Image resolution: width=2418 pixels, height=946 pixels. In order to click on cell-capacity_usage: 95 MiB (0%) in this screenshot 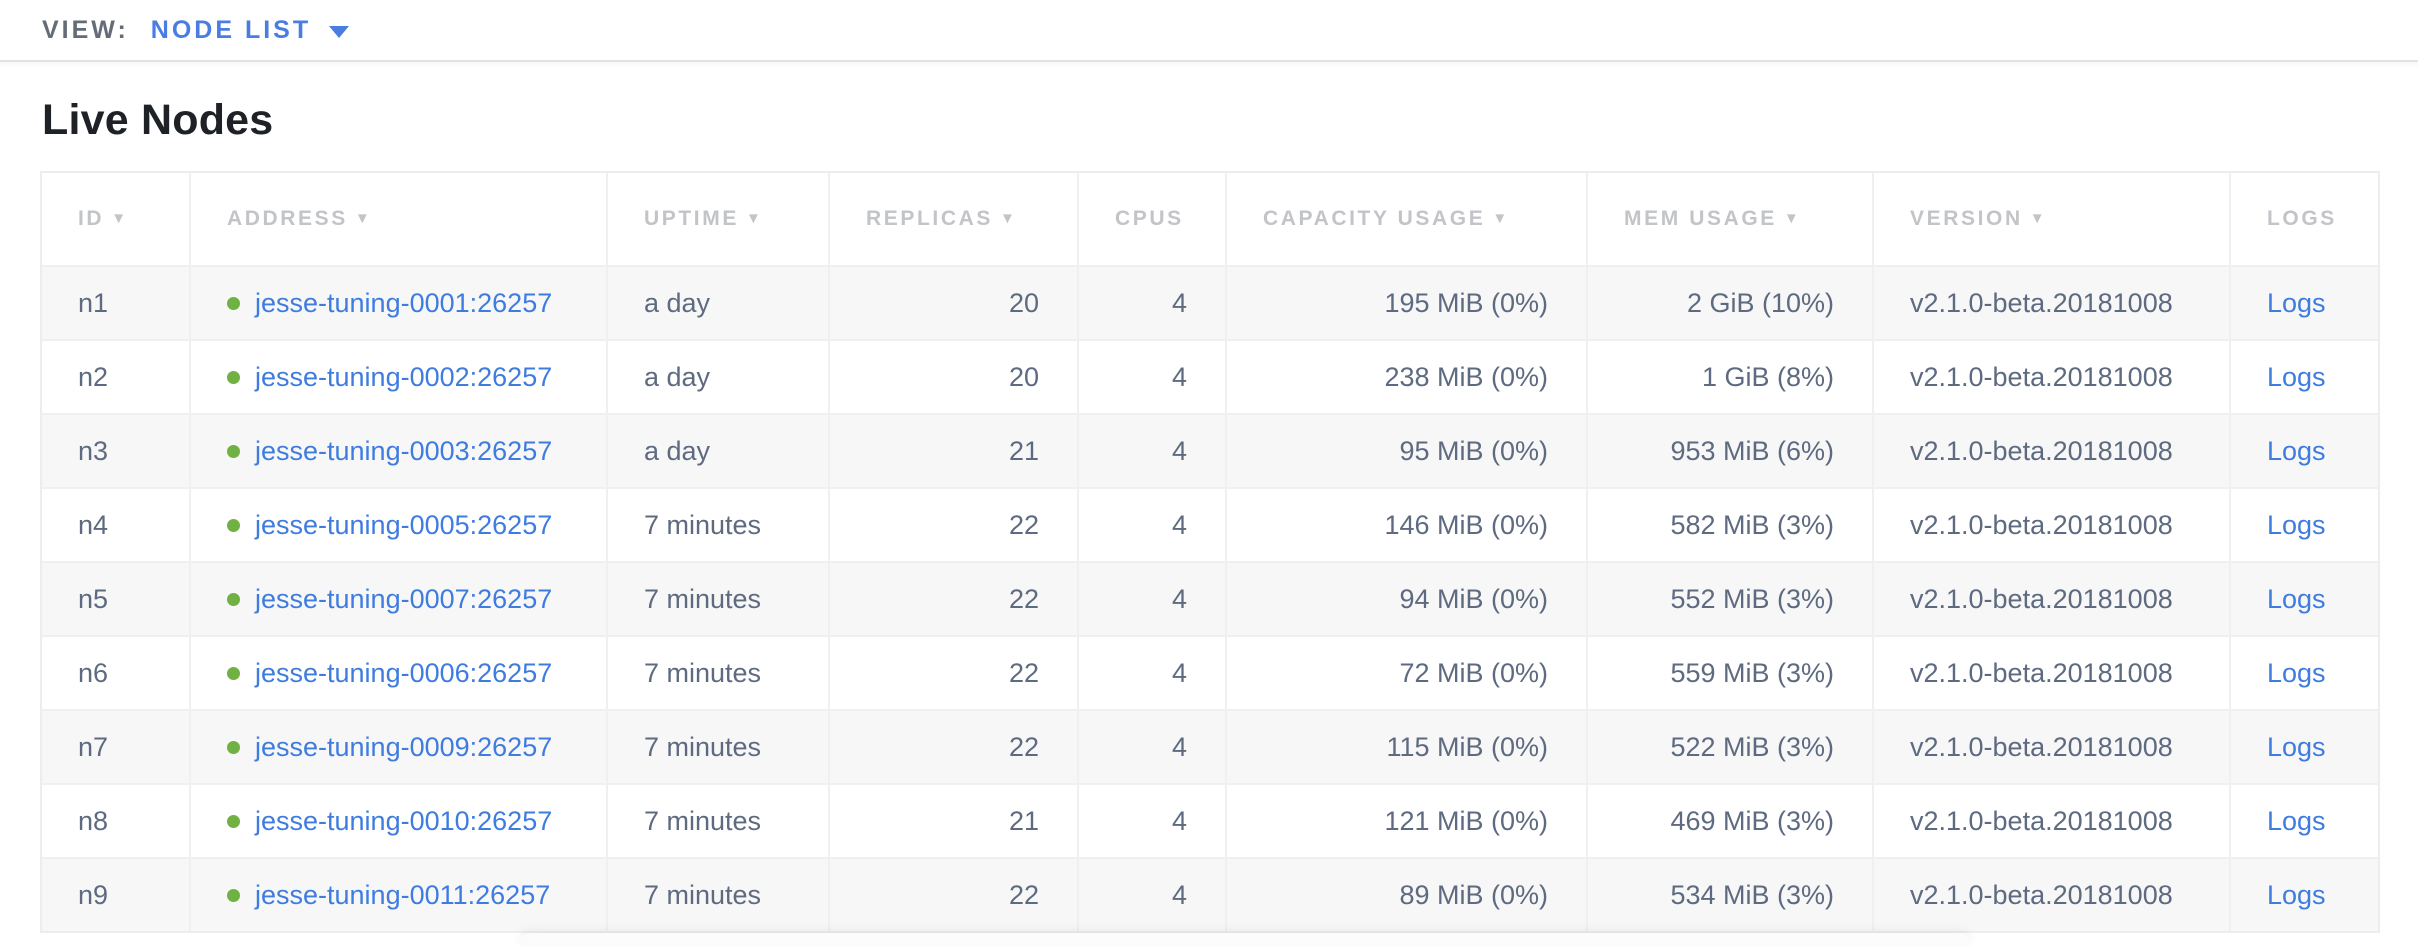, I will do `click(1405, 450)`.